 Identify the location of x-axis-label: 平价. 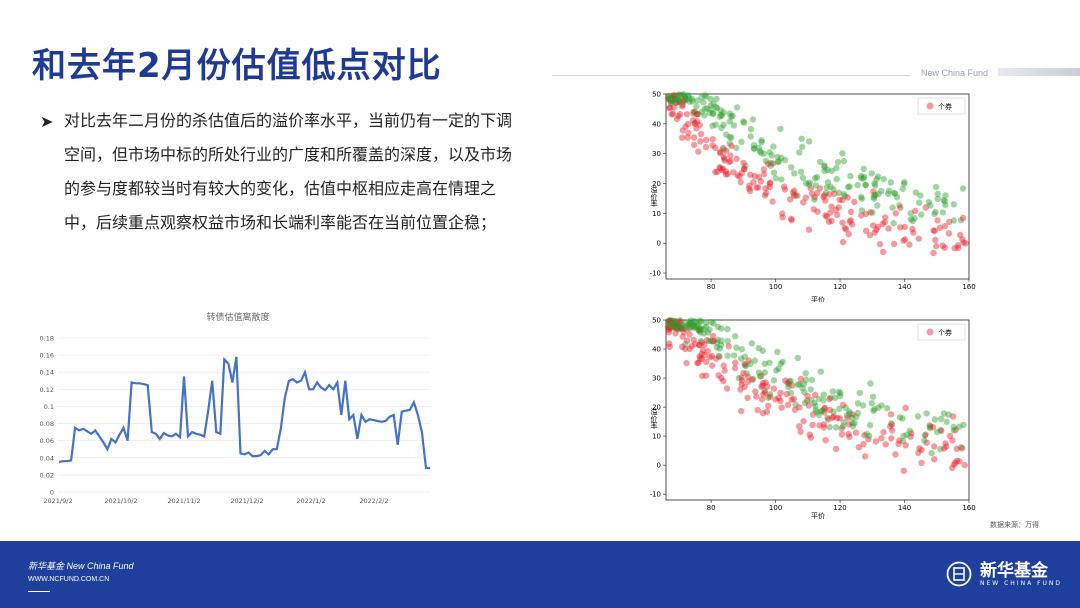
(818, 299).